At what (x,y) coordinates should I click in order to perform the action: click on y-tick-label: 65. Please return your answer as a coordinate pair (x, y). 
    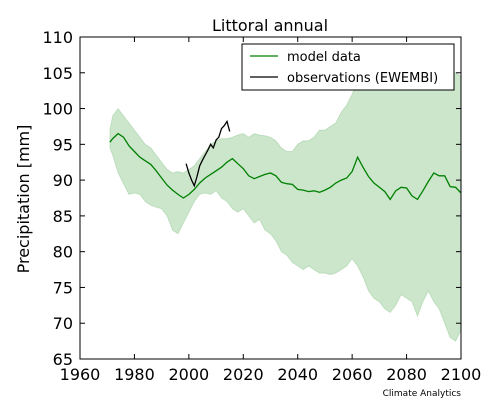
    Looking at the image, I should click on (63, 359).